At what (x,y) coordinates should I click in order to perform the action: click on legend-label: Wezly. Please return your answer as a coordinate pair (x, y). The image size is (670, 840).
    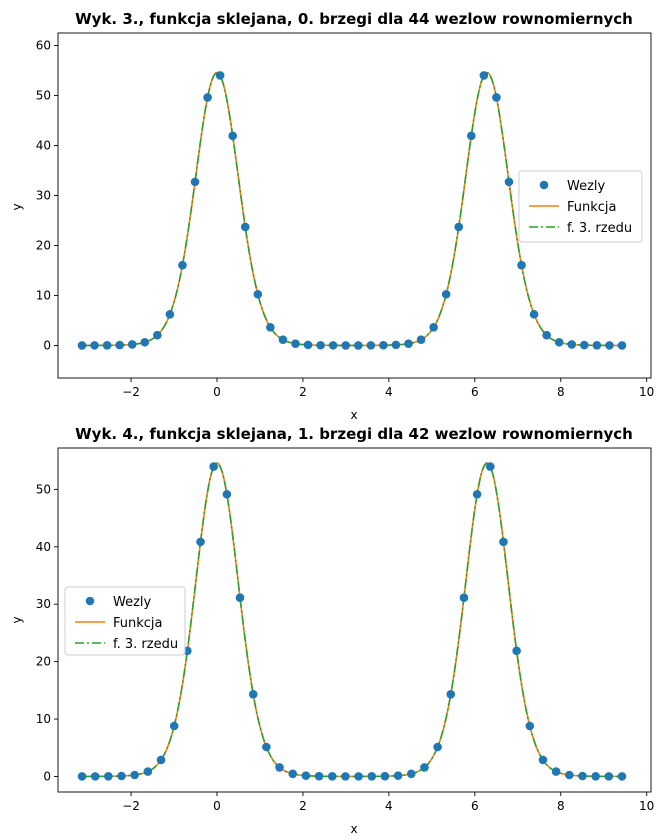
    Looking at the image, I should click on (586, 186).